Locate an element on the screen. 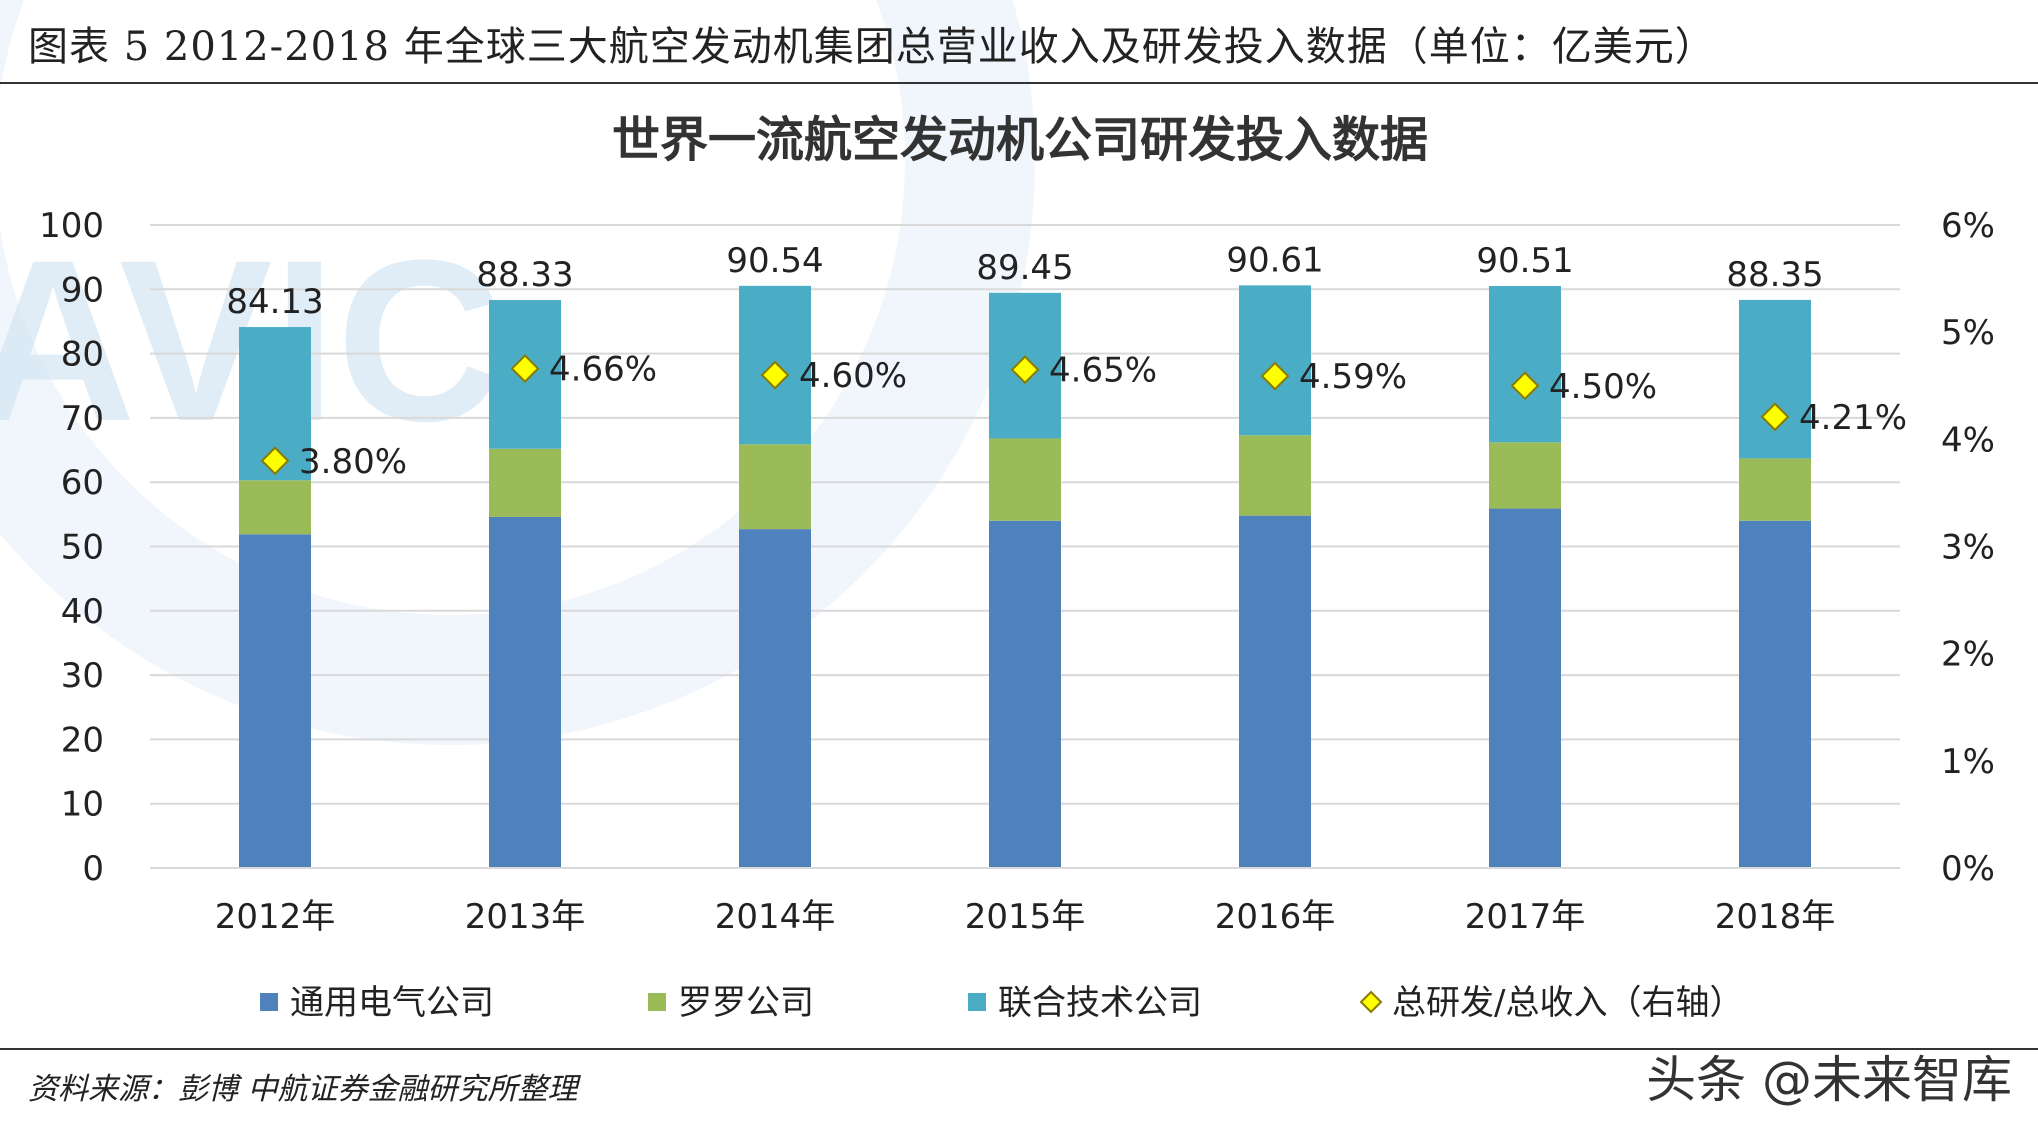  y-tick-label: 50 is located at coordinates (82, 548).